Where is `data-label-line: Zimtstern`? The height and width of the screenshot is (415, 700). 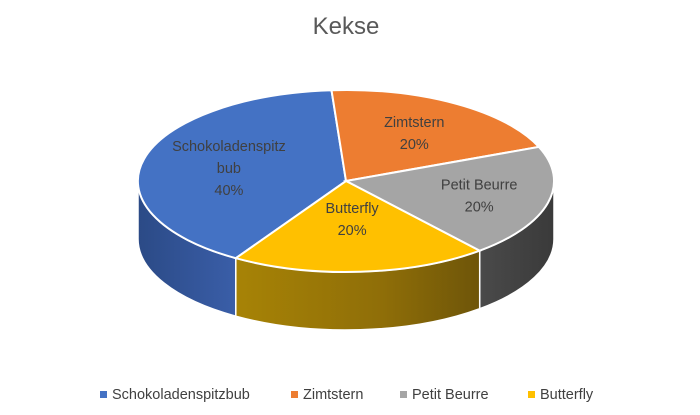 data-label-line: Zimtstern is located at coordinates (414, 123).